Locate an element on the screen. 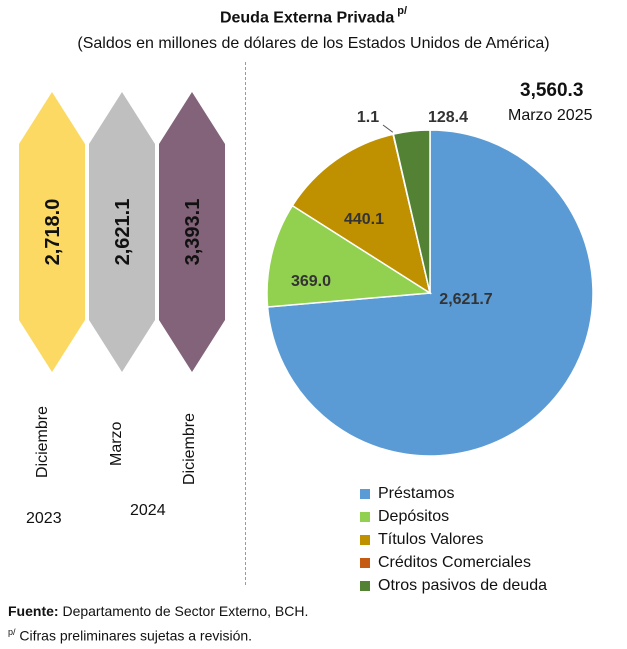 This screenshot has height=649, width=627. chart-title: Deuda Externa Privada p/ is located at coordinates (313, 16).